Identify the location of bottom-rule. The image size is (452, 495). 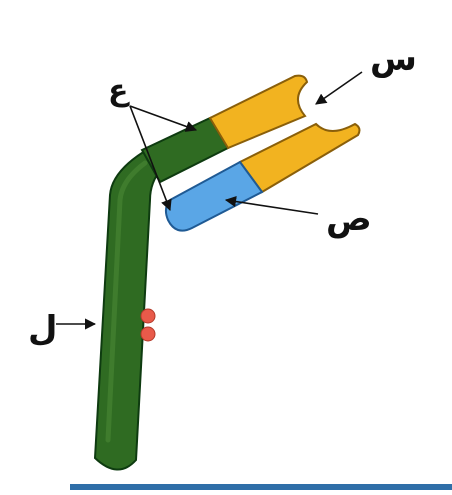
(261, 487).